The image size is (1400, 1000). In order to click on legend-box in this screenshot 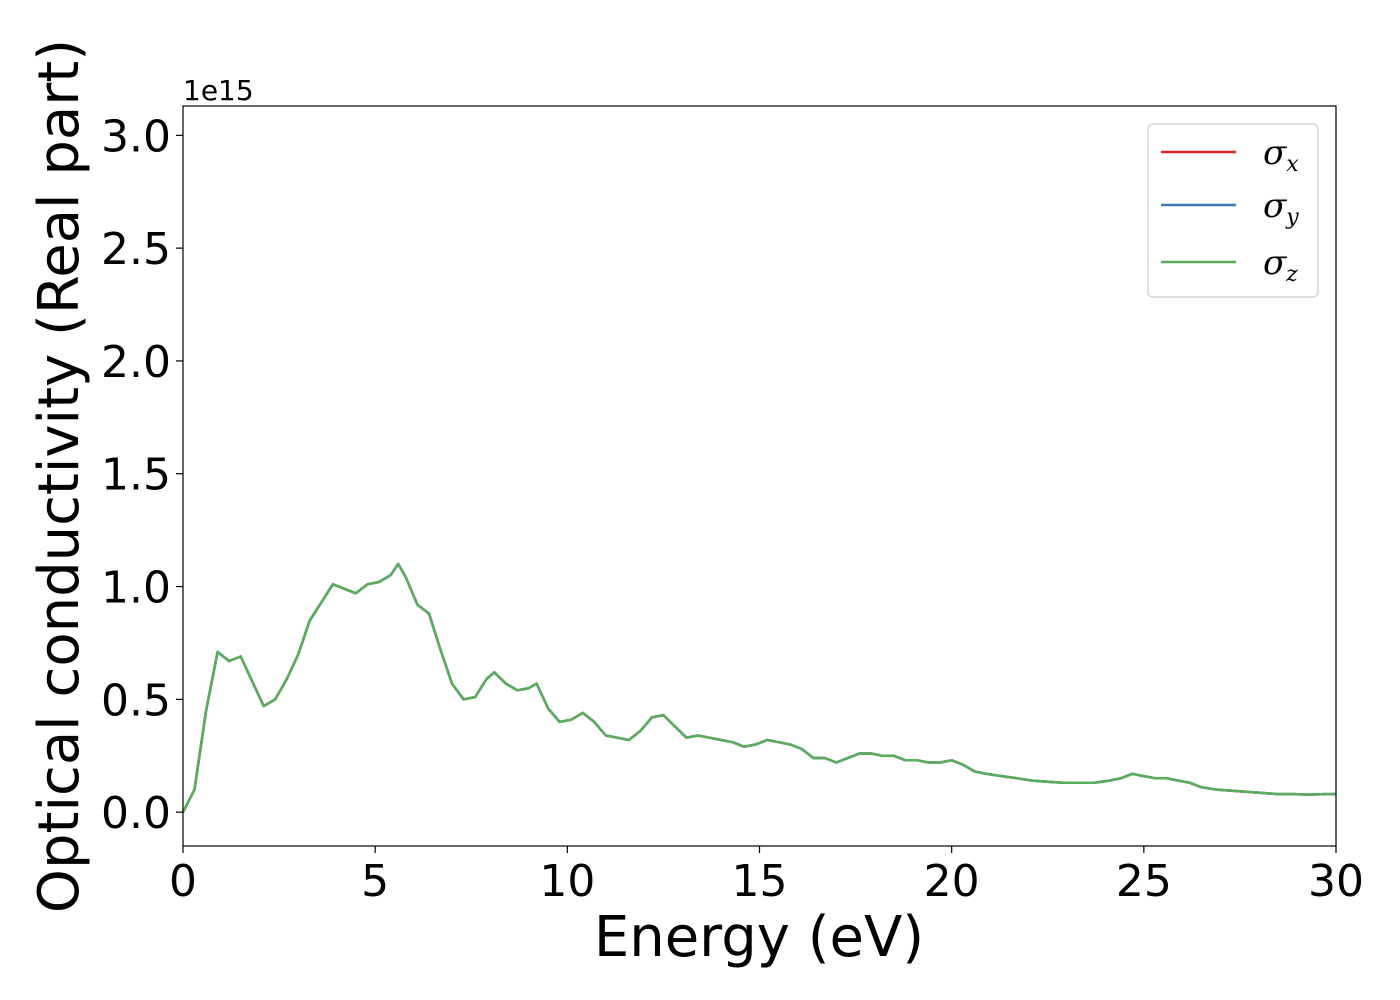, I will do `click(1233, 210)`.